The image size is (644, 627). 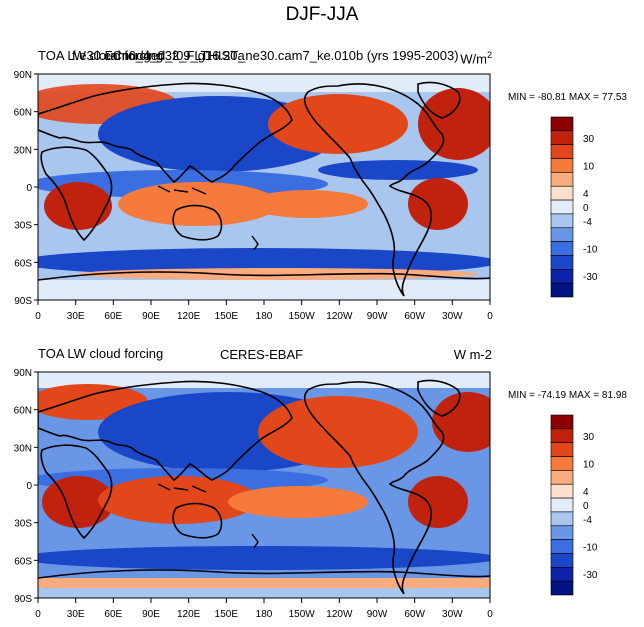 I want to click on panel-minmax: MIN = -74.19 MAX = 81.98, so click(x=567, y=395).